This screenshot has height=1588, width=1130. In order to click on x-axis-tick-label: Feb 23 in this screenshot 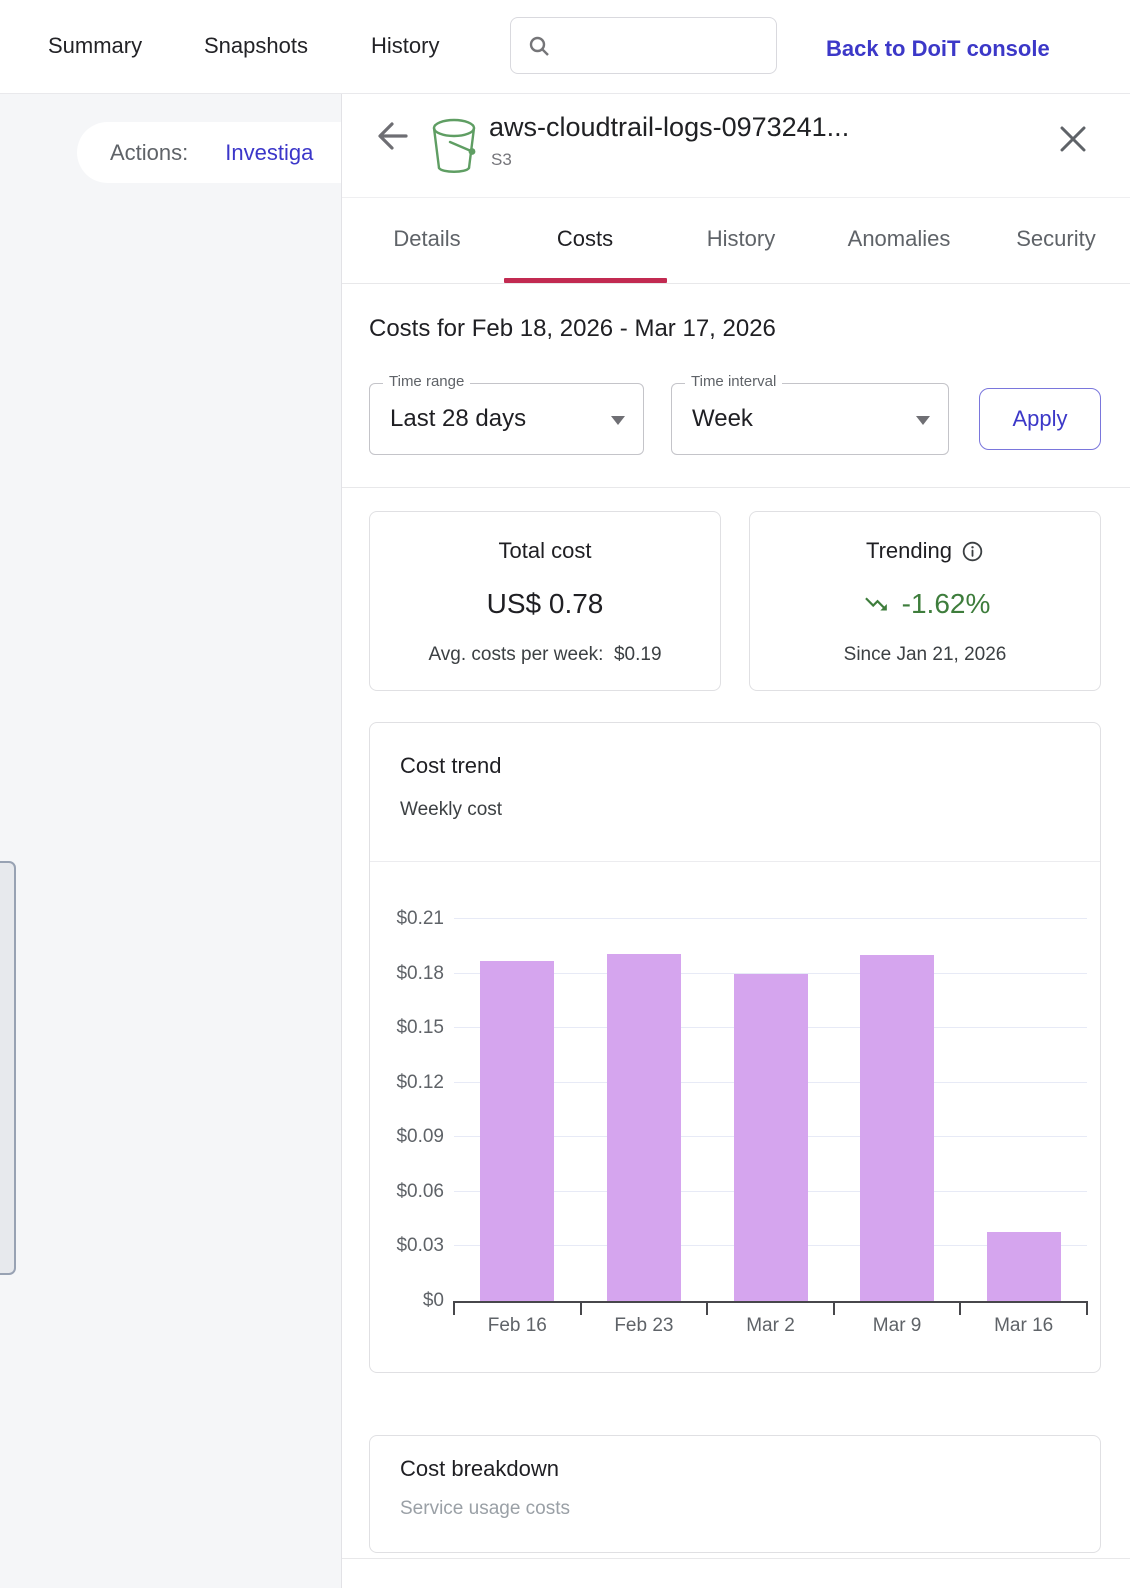, I will do `click(644, 1325)`.